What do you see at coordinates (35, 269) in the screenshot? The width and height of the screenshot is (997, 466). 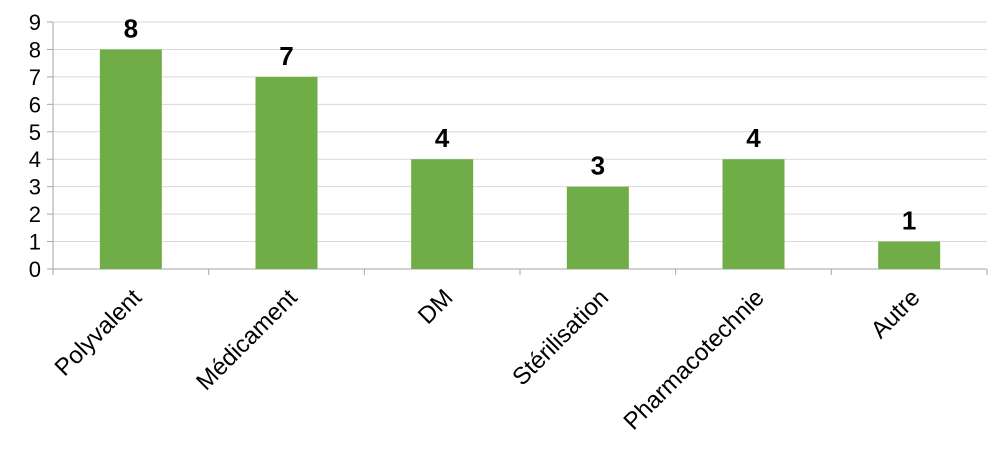 I see `y-tick-label-0: 0` at bounding box center [35, 269].